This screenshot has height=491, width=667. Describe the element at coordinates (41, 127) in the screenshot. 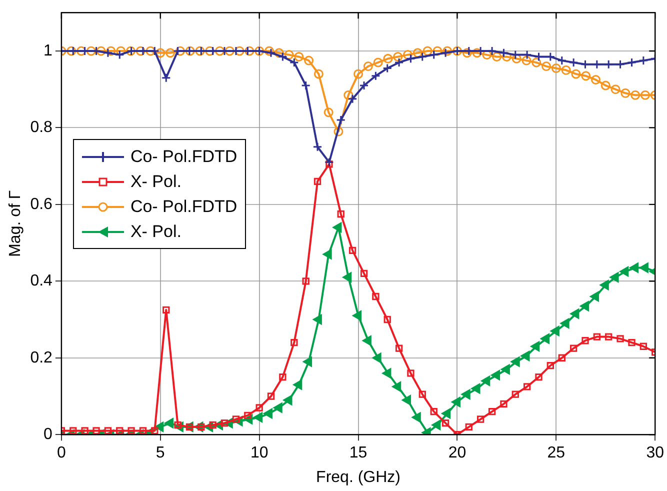

I see `y-tick-label: 0.8` at that location.